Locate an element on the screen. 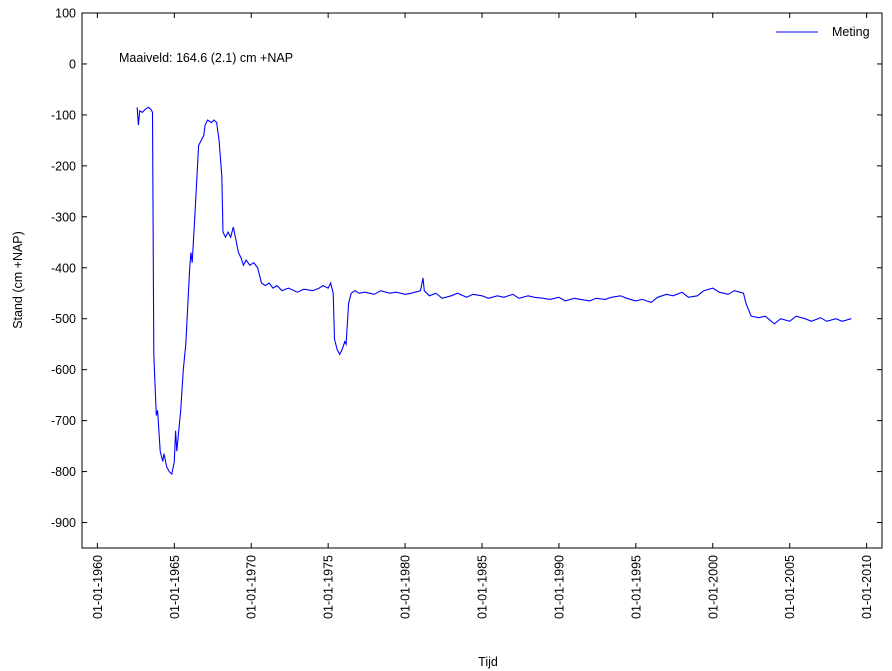 The height and width of the screenshot is (671, 892). y-axis-label: Stand (cm +NAP) is located at coordinates (18, 280).